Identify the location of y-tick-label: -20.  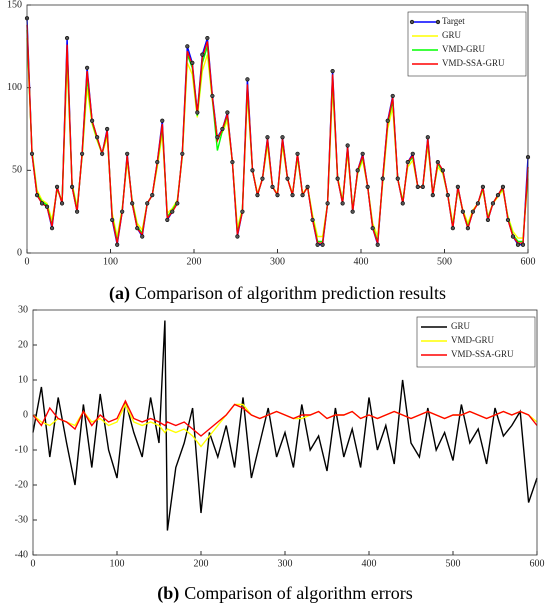
(21, 484).